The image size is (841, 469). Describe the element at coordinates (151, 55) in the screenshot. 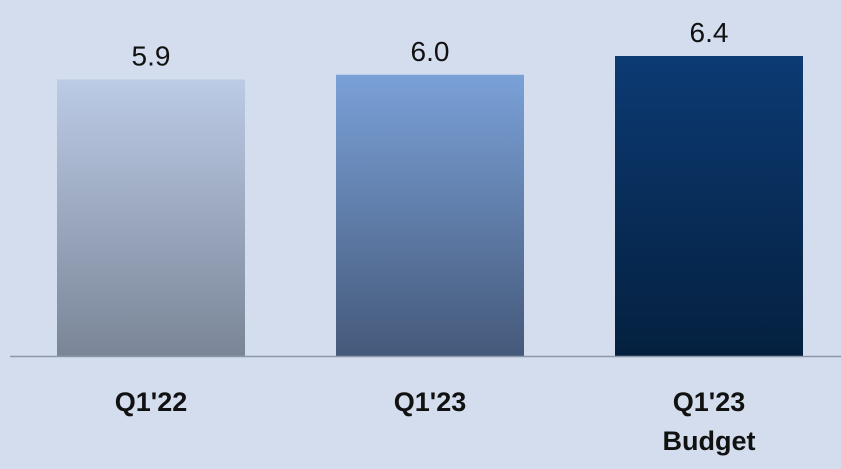

I see `value-label-1: 5.9` at that location.